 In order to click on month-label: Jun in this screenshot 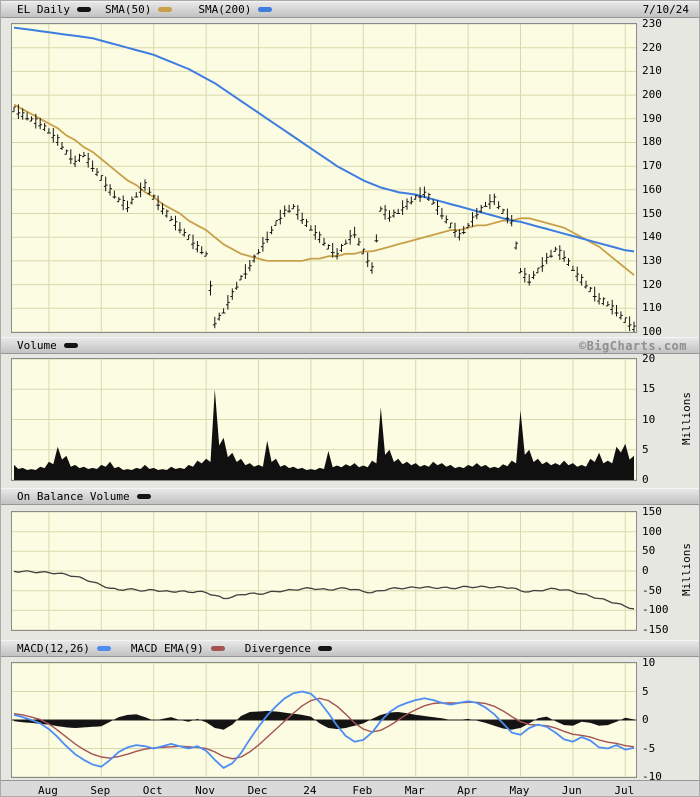, I will do `click(571, 790)`.